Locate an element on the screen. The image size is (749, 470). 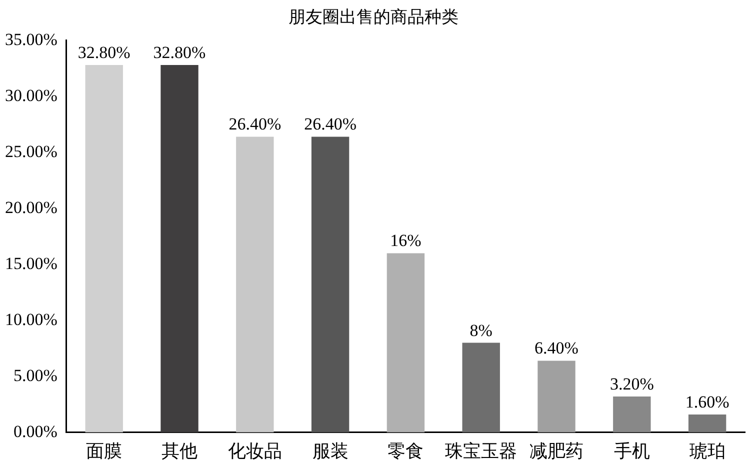
y-tick-label: 0.00% is located at coordinates (35, 431).